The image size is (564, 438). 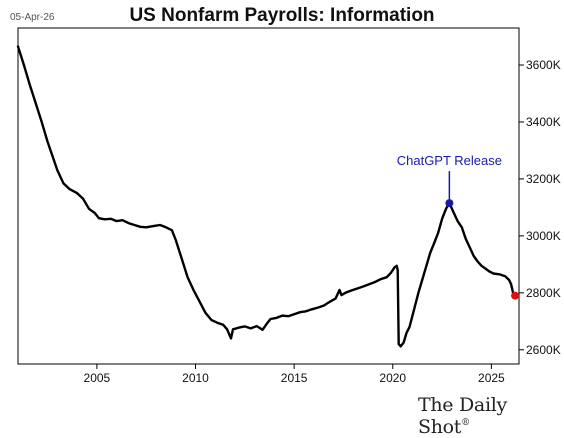 What do you see at coordinates (543, 236) in the screenshot?
I see `y-tick-label: 3000K` at bounding box center [543, 236].